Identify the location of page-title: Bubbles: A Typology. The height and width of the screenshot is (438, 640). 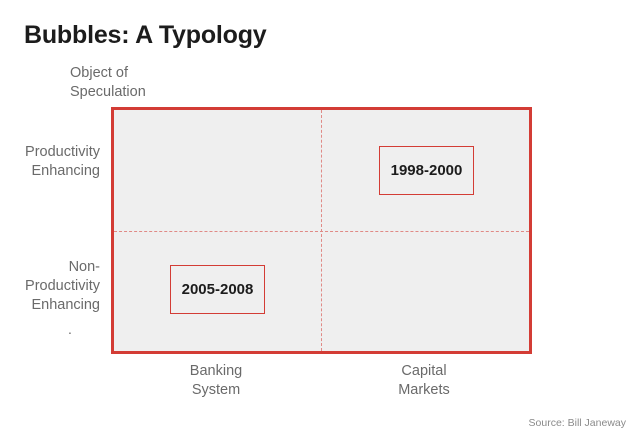
(145, 35).